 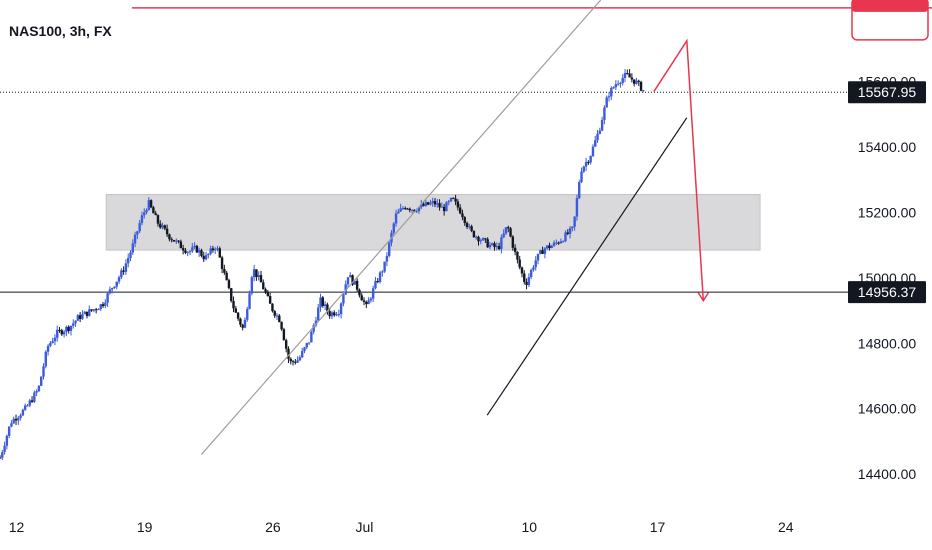 I want to click on support-price-tag-text: 14956.37, so click(x=887, y=292).